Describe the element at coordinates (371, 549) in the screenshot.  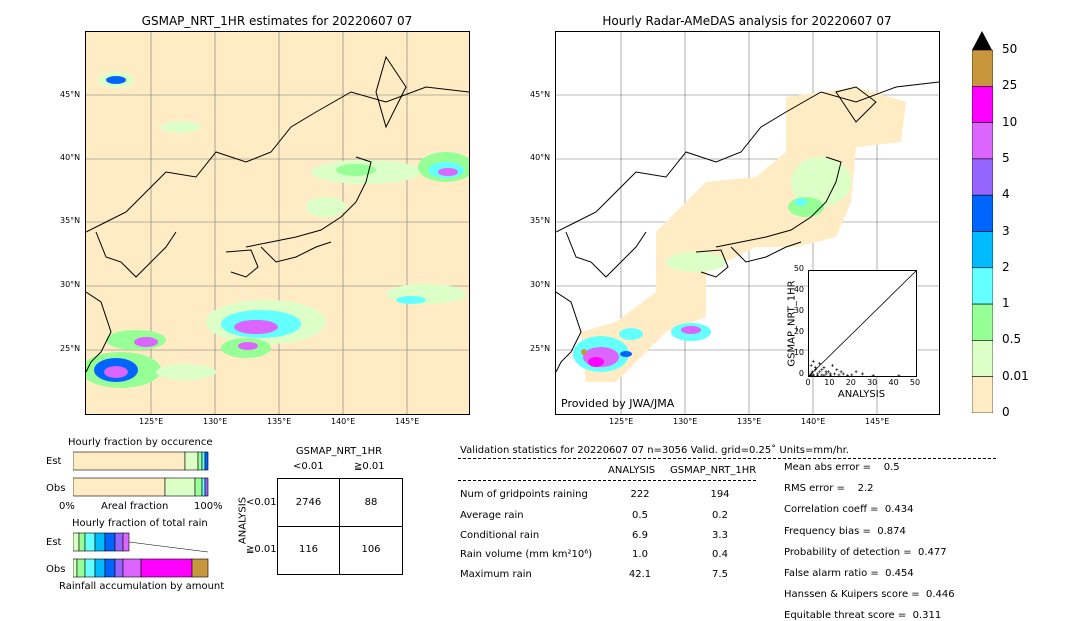
I see `contingency-cell-11: 106` at that location.